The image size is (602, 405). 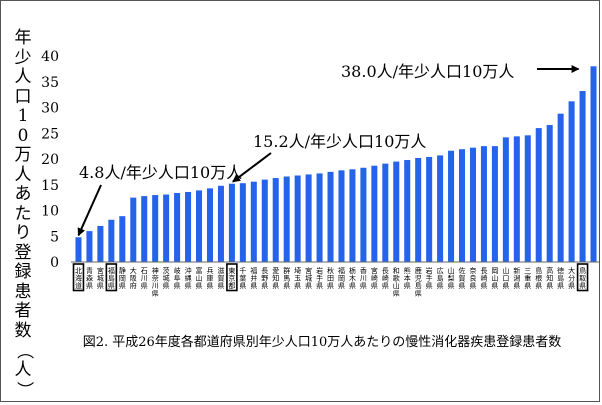 I want to click on x-tick-label-char: 岩, so click(x=429, y=270).